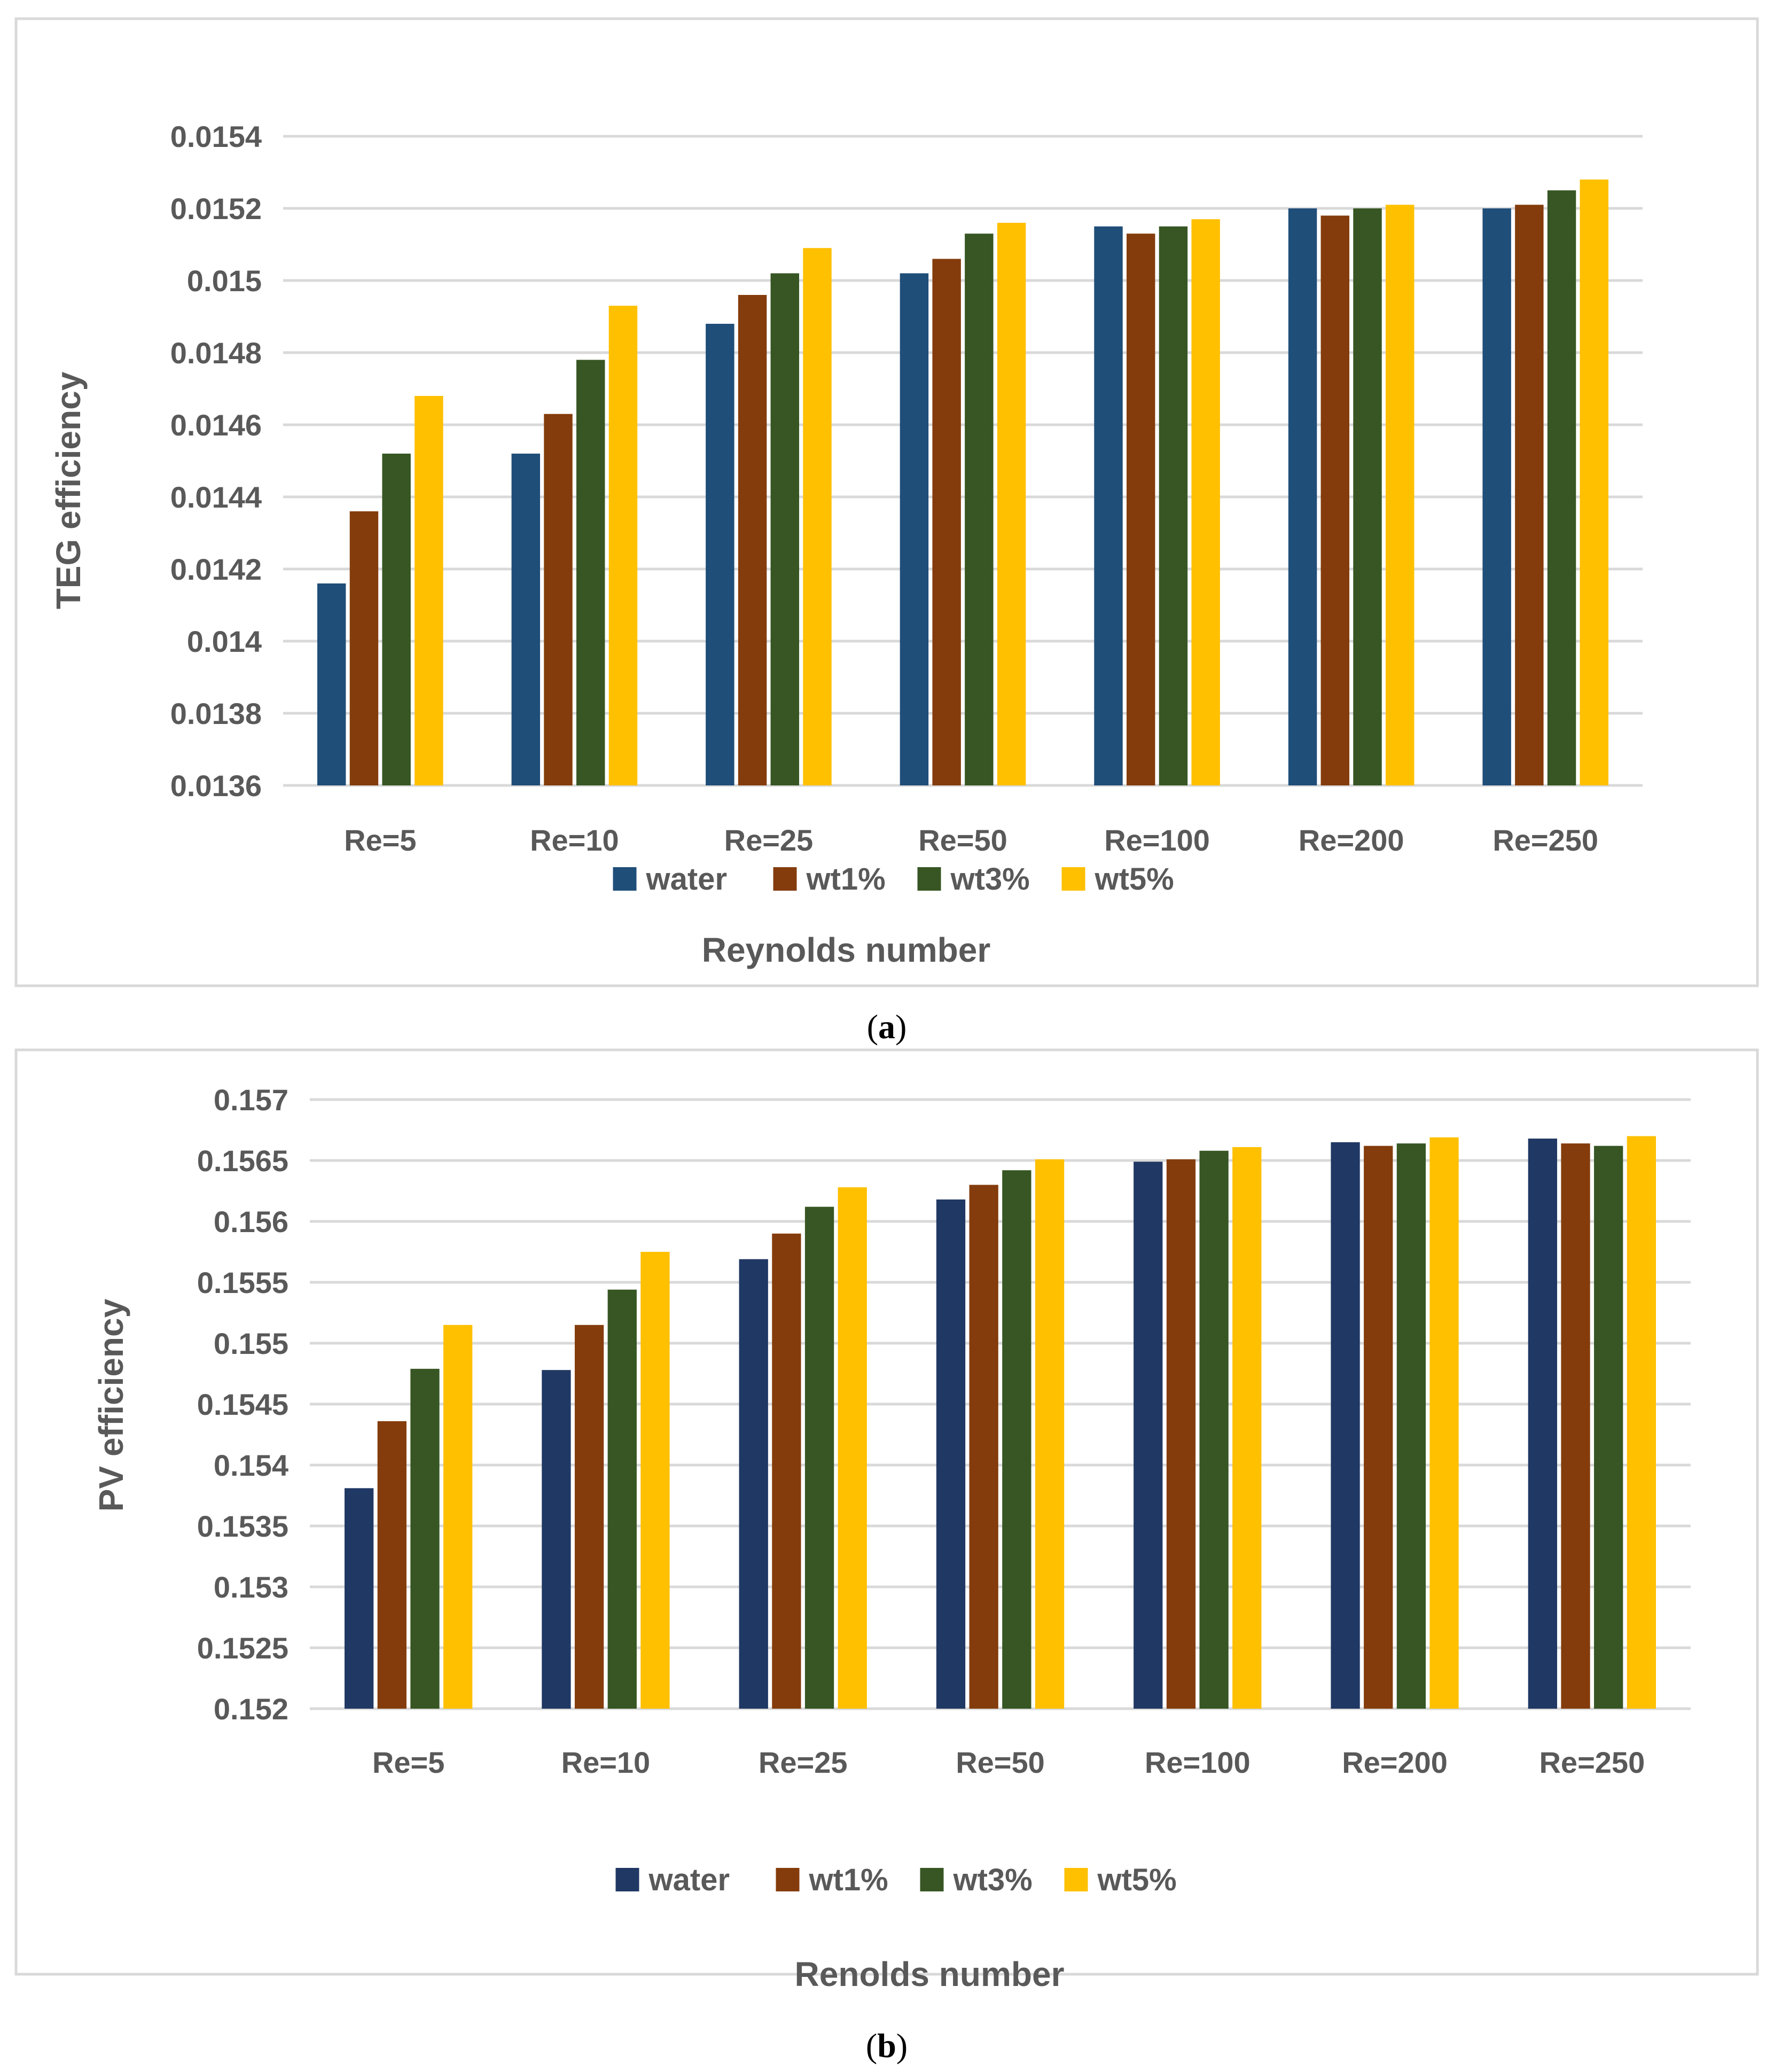  I want to click on bar-wt5pct-Re=100, so click(1205, 502).